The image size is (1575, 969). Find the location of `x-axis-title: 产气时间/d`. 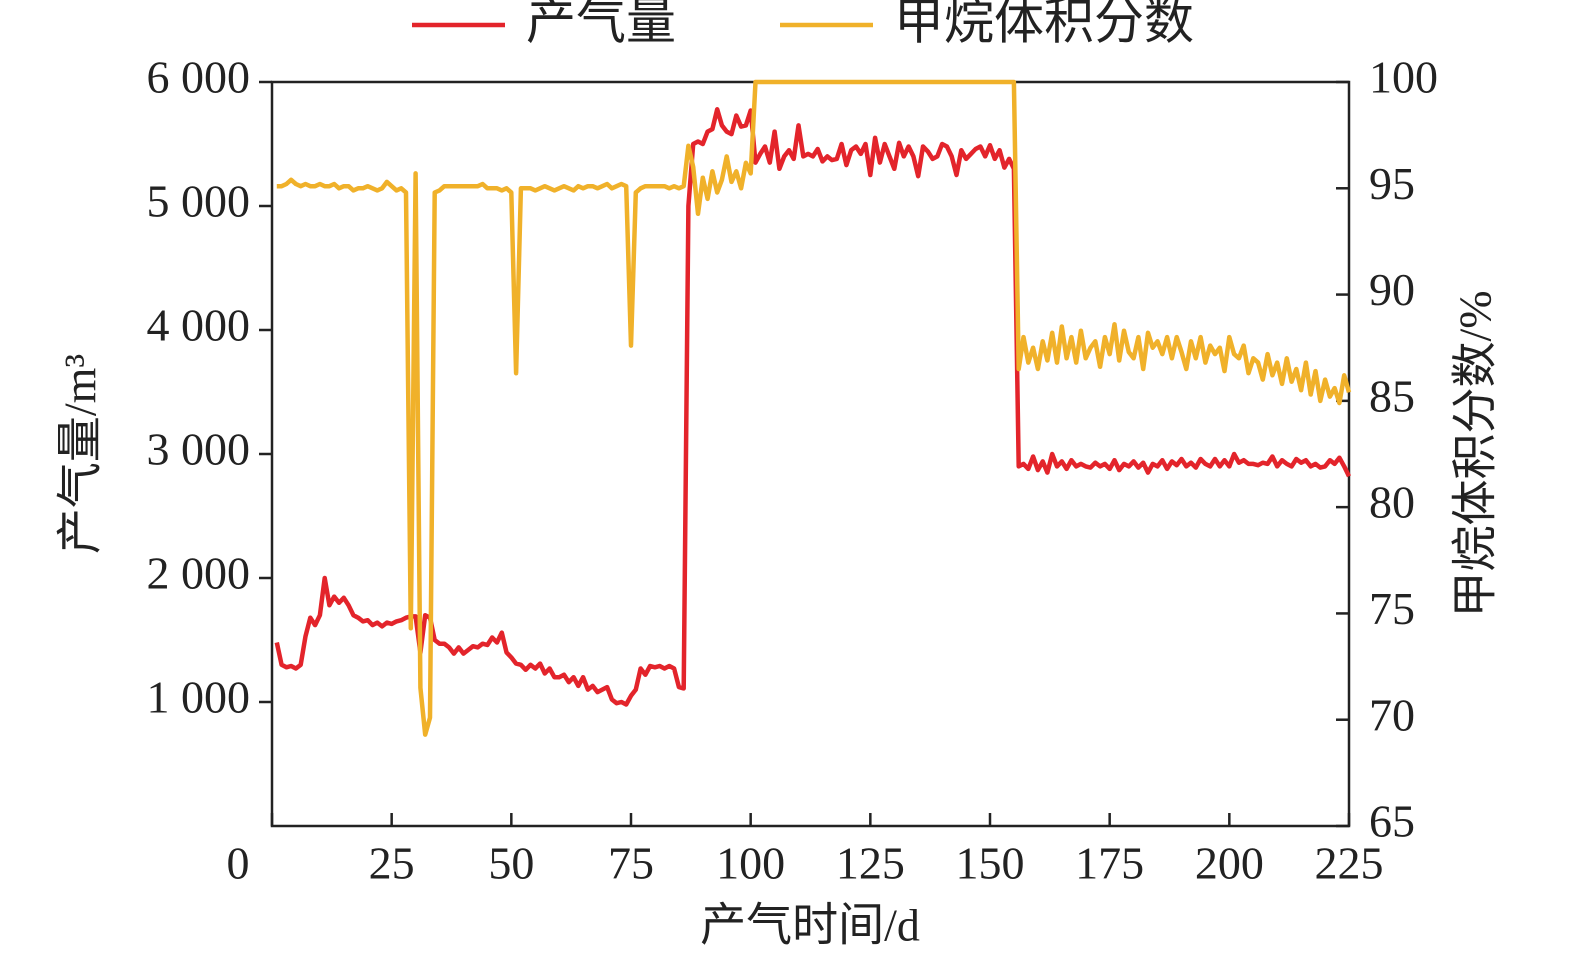

x-axis-title: 产气时间/d is located at coordinates (810, 925).